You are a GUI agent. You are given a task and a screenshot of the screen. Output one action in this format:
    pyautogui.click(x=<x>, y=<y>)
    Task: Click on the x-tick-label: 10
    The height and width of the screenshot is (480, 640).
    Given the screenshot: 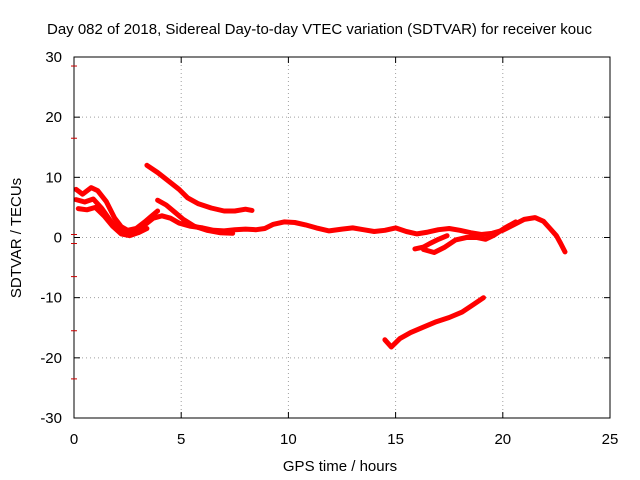 What is the action you would take?
    pyautogui.click(x=288, y=439)
    